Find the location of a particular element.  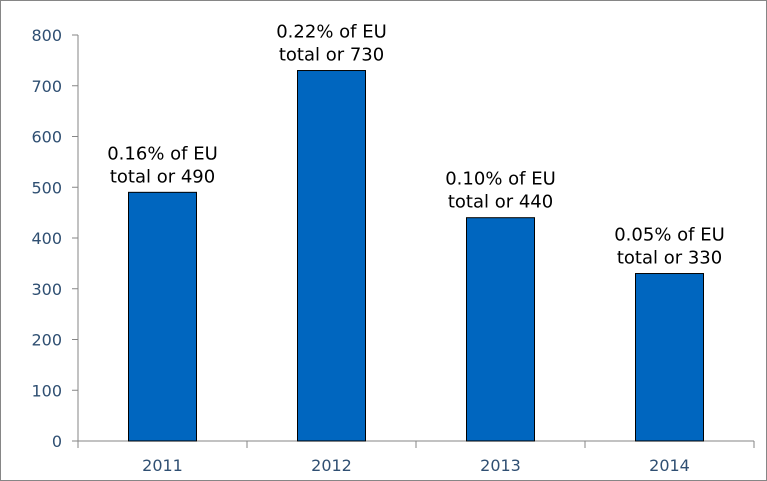

data-label-line-1: 0.16% of EU is located at coordinates (162, 153).